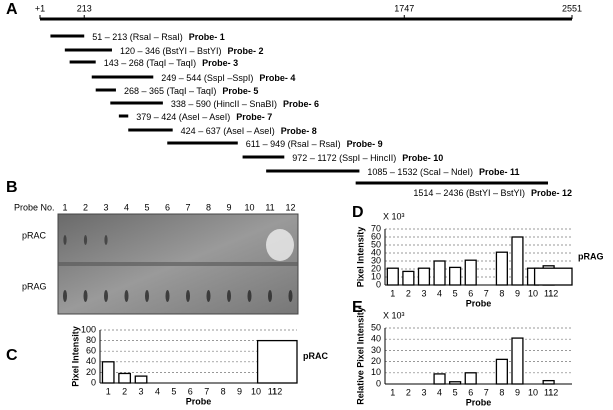 This screenshot has height=410, width=613. Describe the element at coordinates (207, 78) in the screenshot. I see `probe-range: 249 – 544 (SspI –SspI)` at that location.